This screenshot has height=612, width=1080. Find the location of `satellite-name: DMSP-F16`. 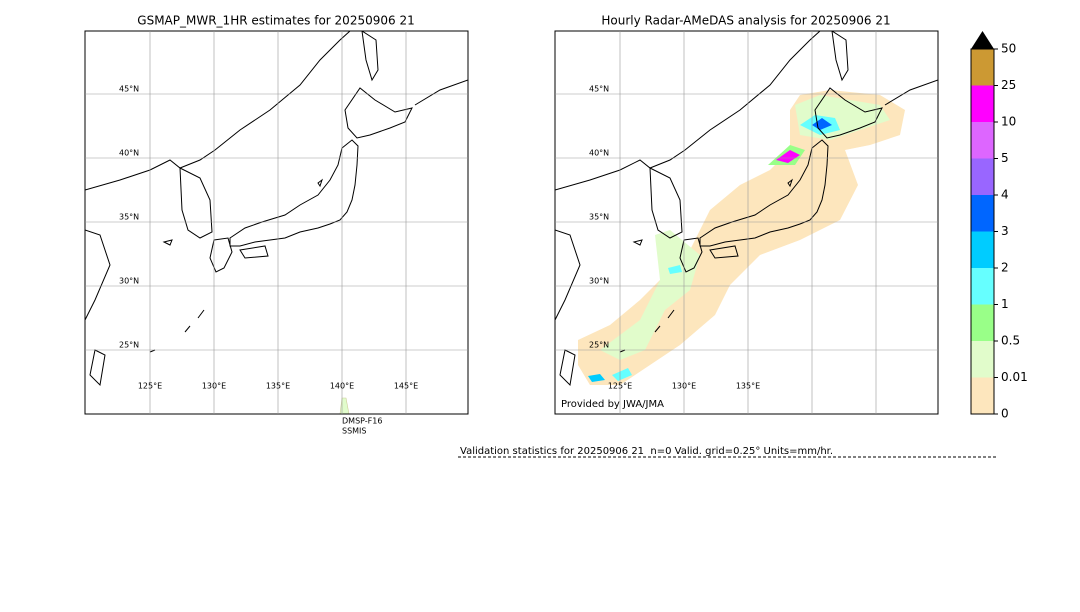

satellite-name: DMSP-F16 is located at coordinates (362, 421).